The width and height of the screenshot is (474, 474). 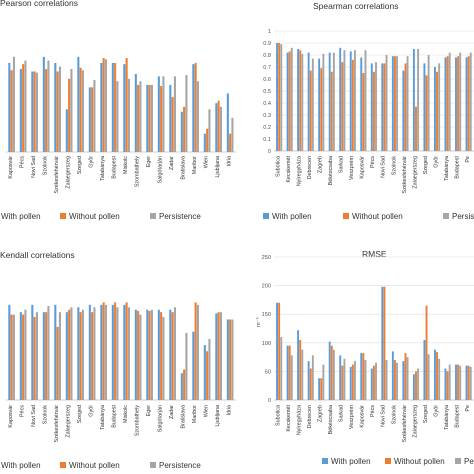 What do you see at coordinates (405, 424) in the screenshot?
I see `panel-3-category-label: Székesfehérvár` at bounding box center [405, 424].